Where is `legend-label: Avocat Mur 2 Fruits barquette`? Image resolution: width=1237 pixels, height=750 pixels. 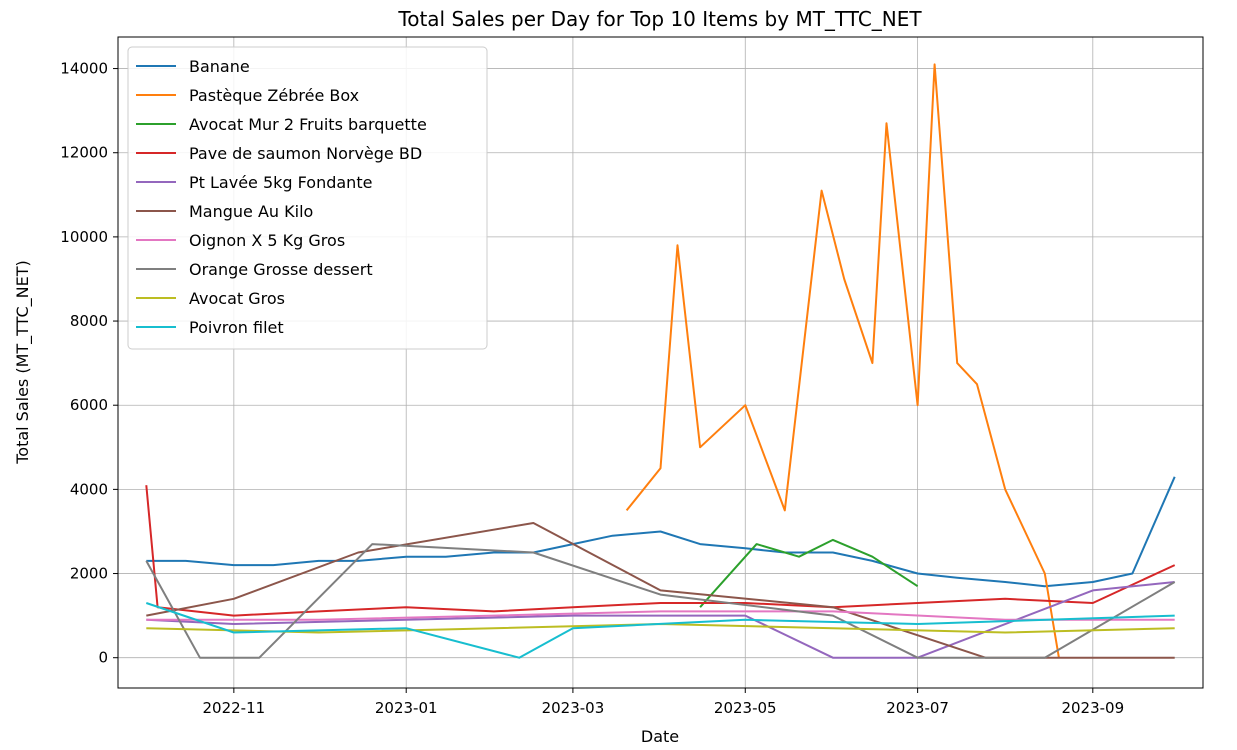
legend-label: Avocat Mur 2 Fruits barquette is located at coordinates (308, 124).